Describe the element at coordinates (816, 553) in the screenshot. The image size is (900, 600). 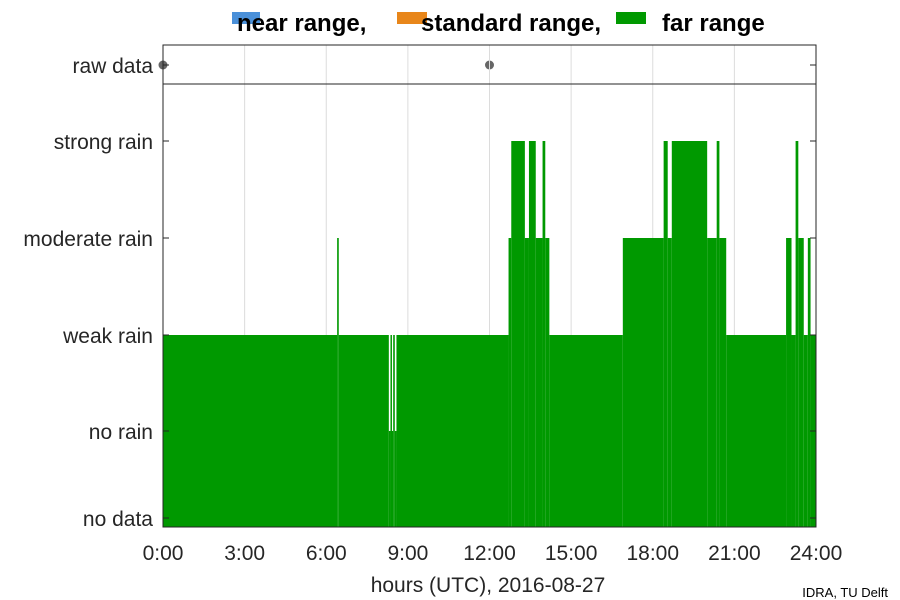
I see `x-tick-label: 24:00` at that location.